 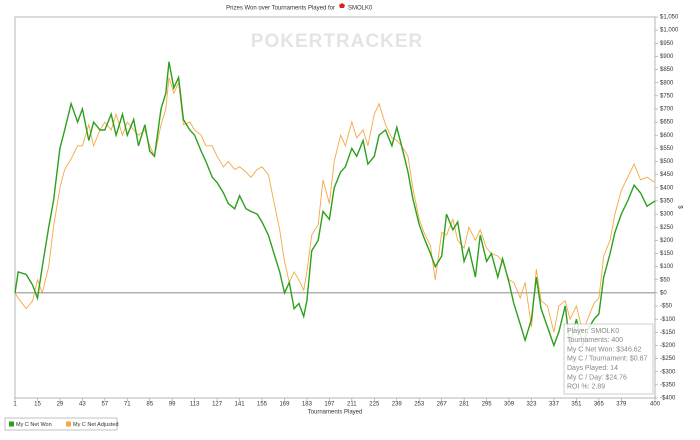 What do you see at coordinates (669, 18) in the screenshot?
I see `y-tick-label: $1,050` at bounding box center [669, 18].